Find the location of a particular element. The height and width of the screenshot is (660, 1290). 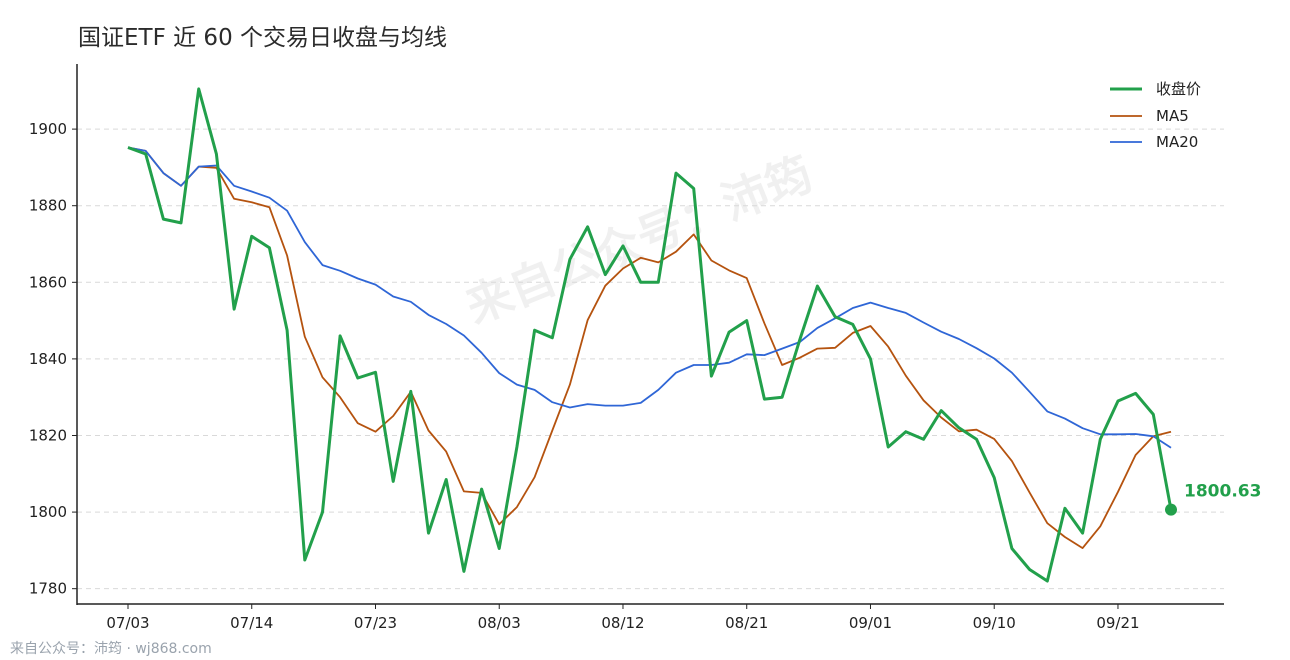

y-ticks: 1780 1800 1820 1840 1860 1880 1900 is located at coordinates (53, 359).